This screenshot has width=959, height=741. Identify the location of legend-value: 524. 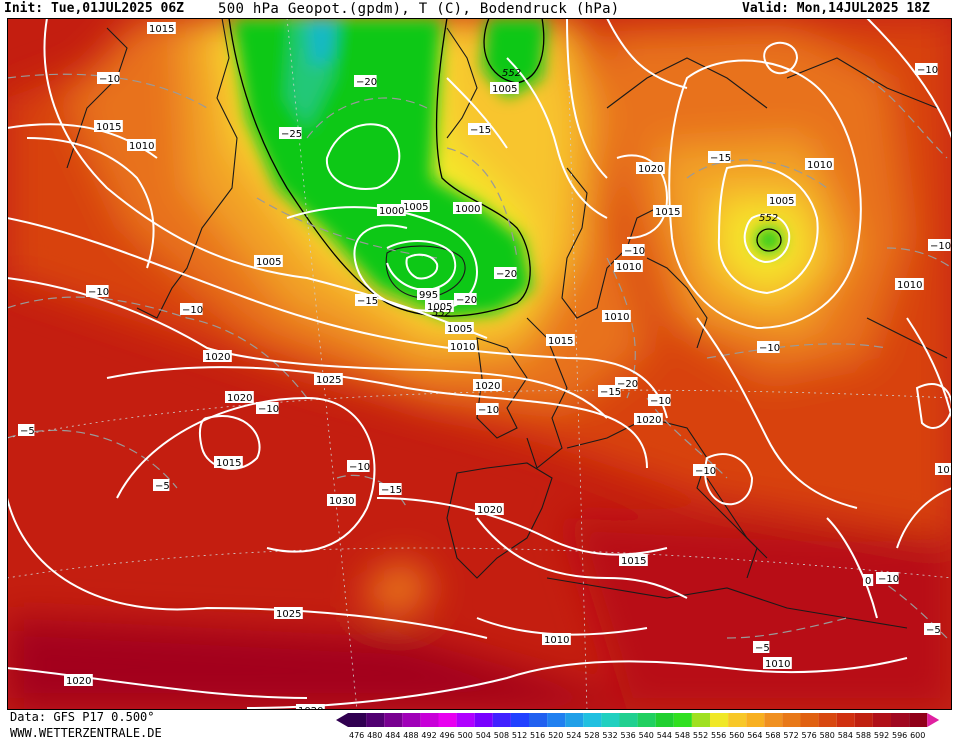
(573, 735).